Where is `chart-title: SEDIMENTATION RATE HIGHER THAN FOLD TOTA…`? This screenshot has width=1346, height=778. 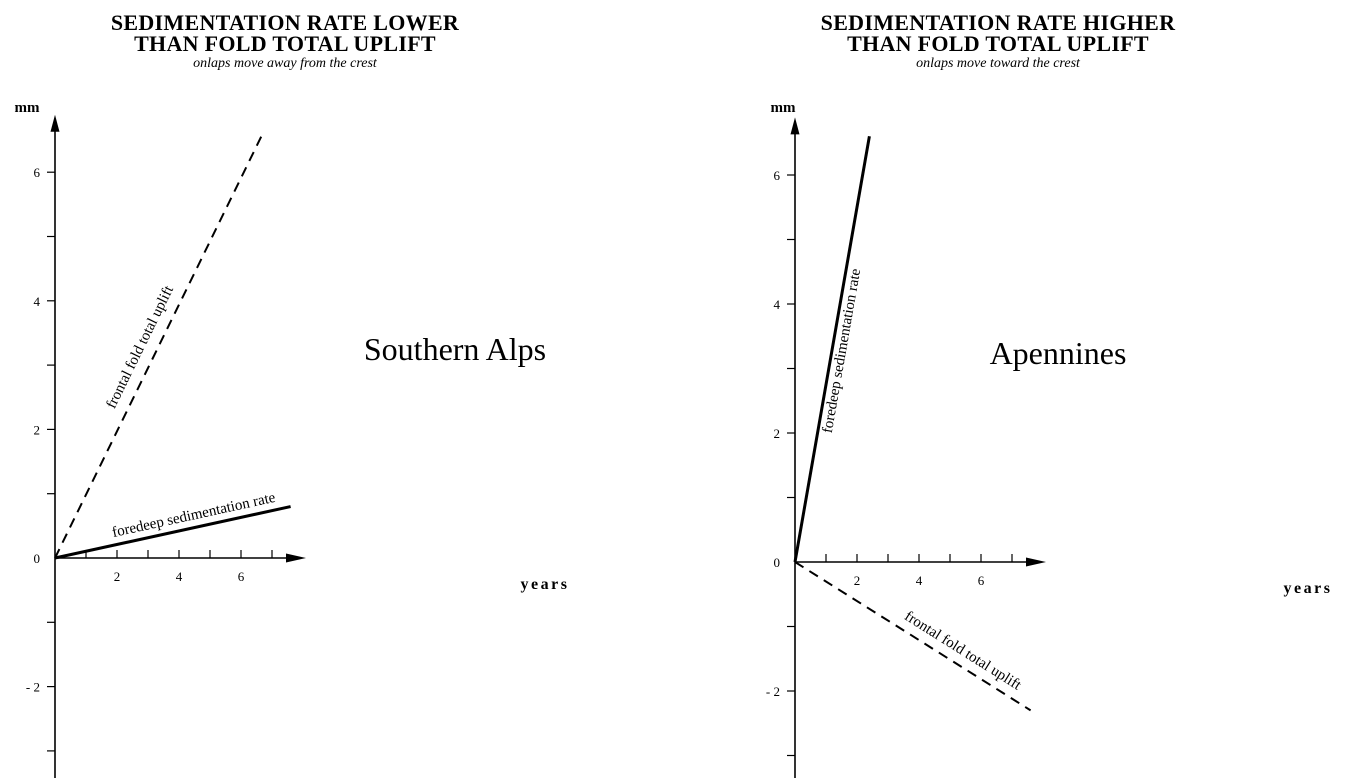
chart-title: SEDIMENTATION RATE HIGHER THAN FOLD TOTA… is located at coordinates (998, 33).